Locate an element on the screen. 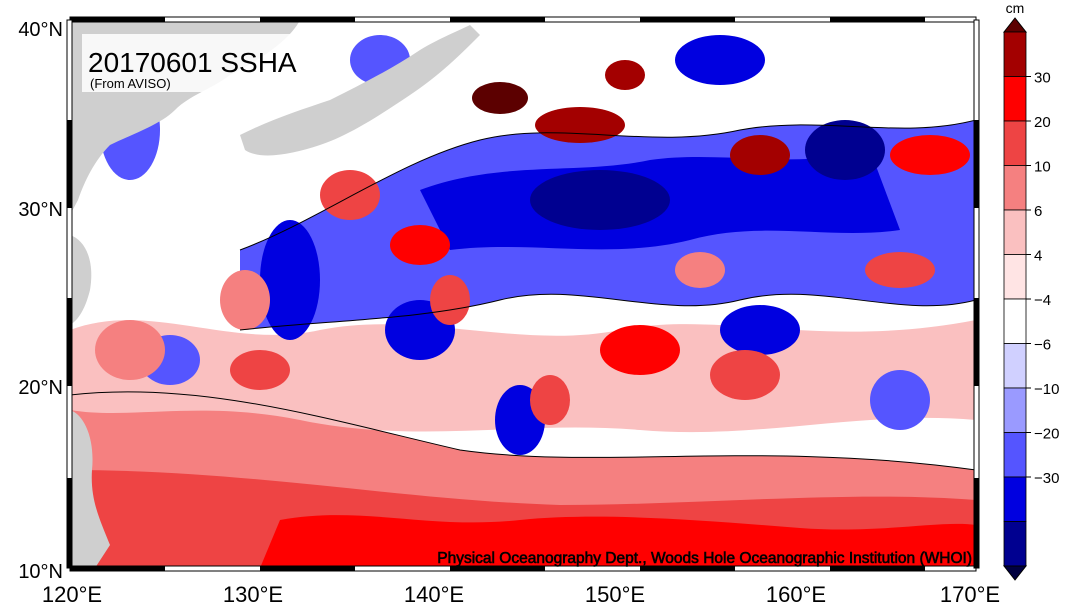 This screenshot has height=606, width=1072. title-box is located at coordinates (207, 63).